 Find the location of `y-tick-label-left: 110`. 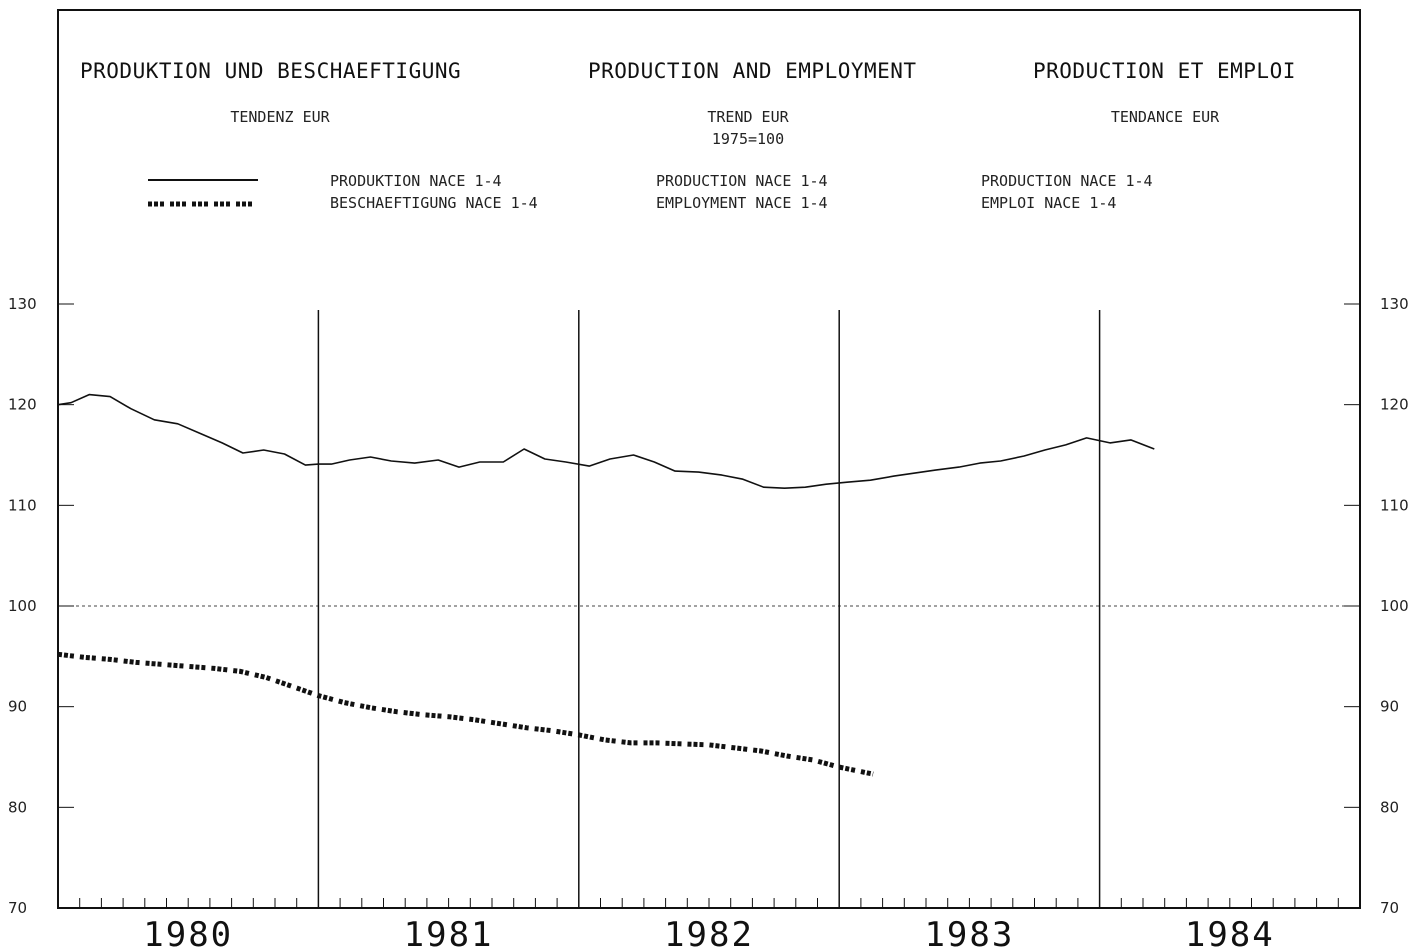

y-tick-label-left: 110 is located at coordinates (22, 505).